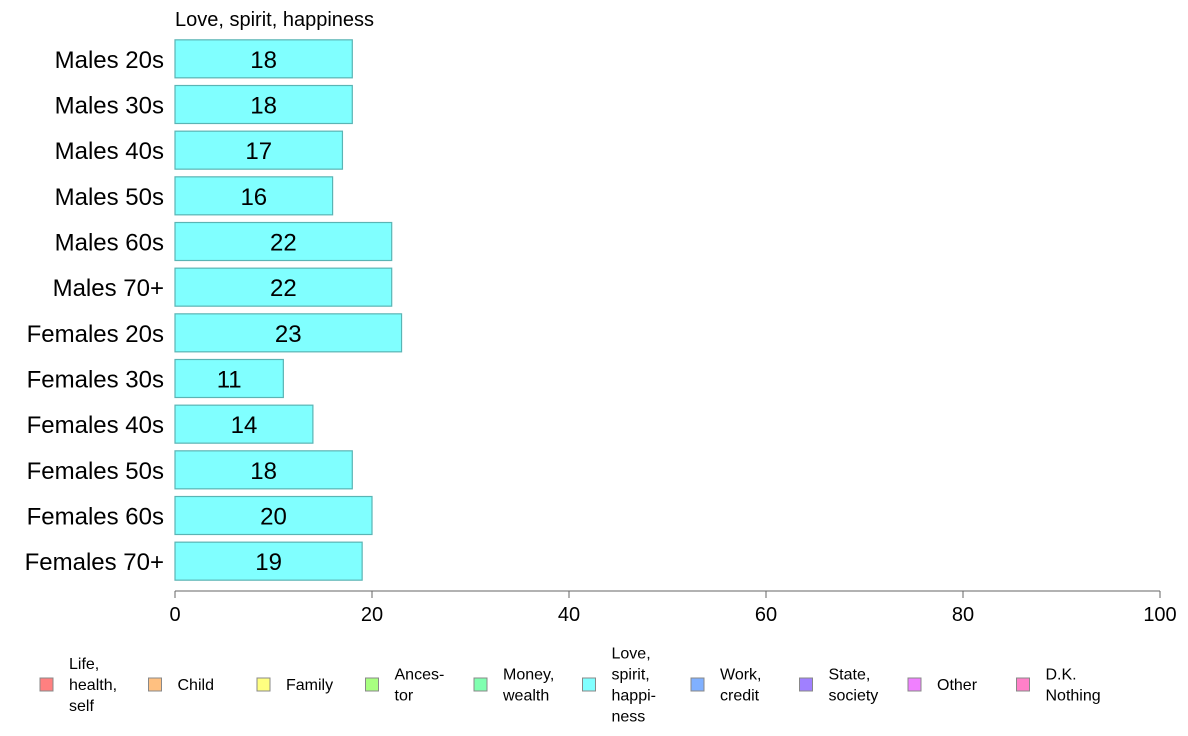 The image size is (1188, 736). I want to click on bar-value-label: 16, so click(253, 197).